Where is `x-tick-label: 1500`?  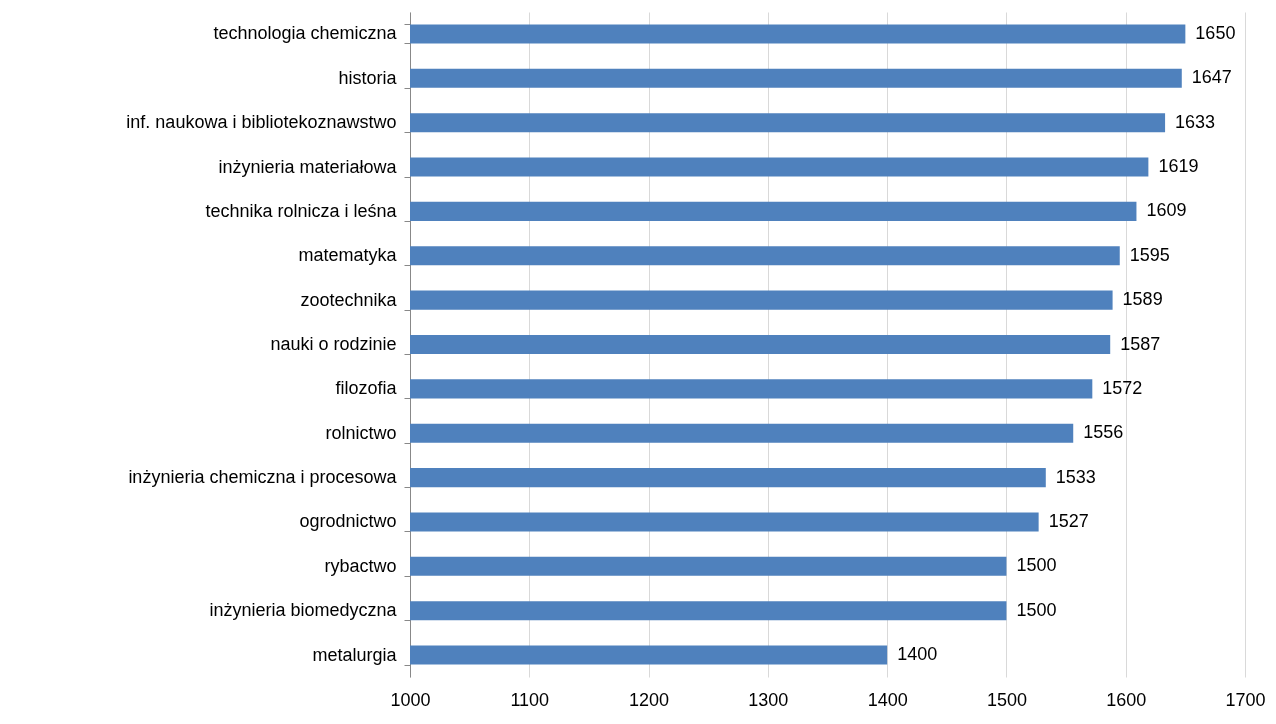
x-tick-label: 1500 is located at coordinates (1006, 699).